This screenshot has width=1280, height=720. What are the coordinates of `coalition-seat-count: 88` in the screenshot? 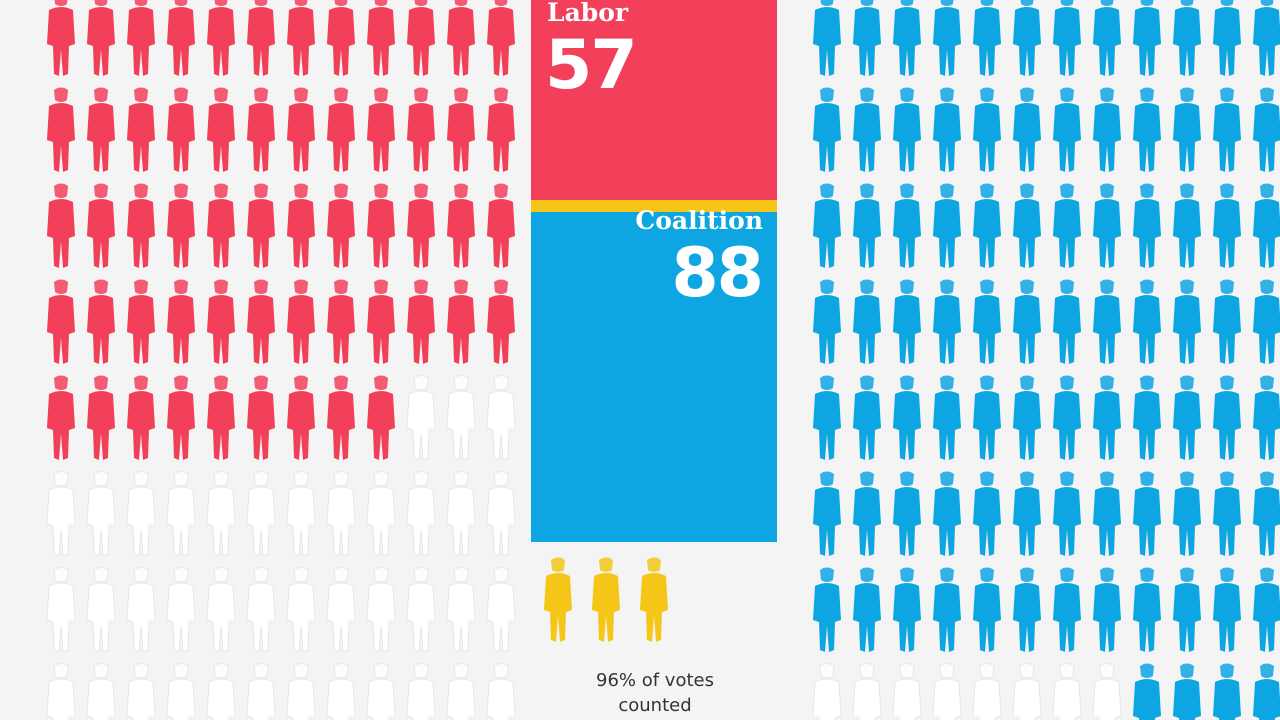 It's located at (717, 273).